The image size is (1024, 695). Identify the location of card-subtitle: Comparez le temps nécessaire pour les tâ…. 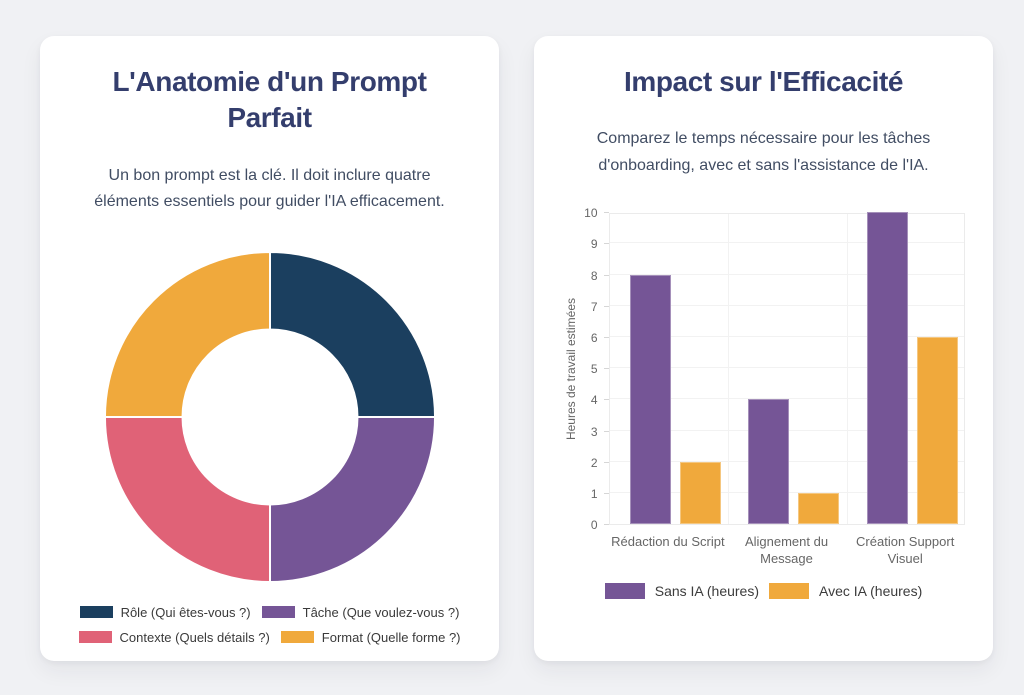
(763, 152).